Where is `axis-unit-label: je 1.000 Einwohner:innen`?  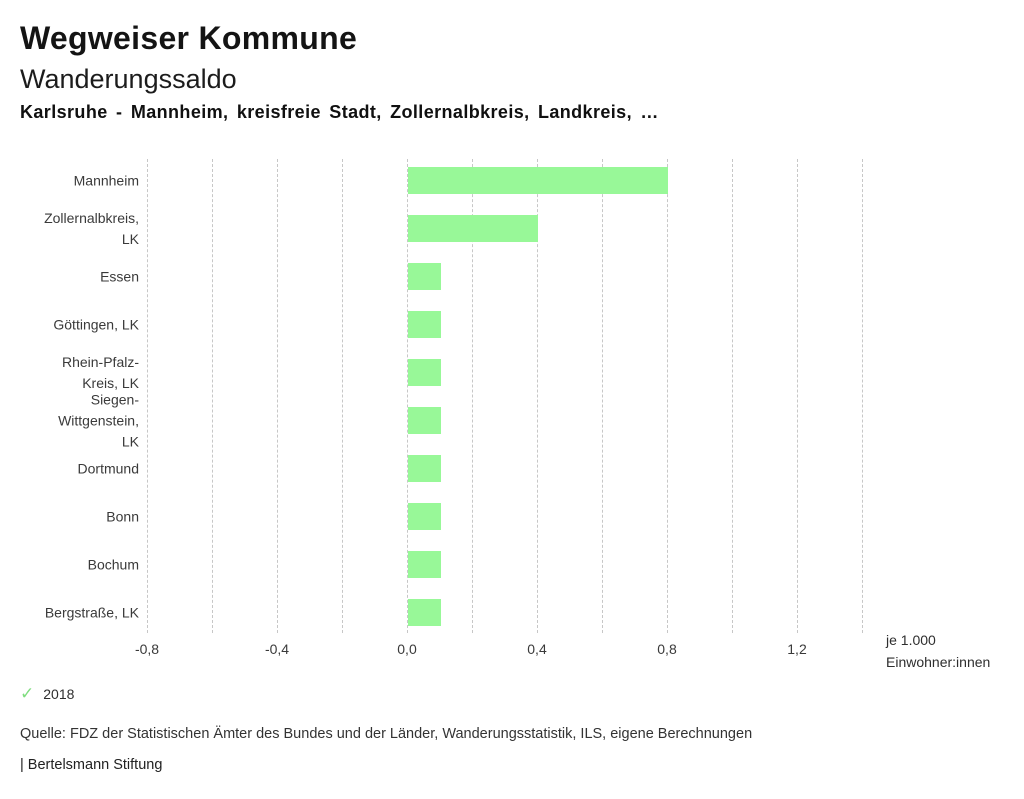 axis-unit-label: je 1.000 Einwohner:innen is located at coordinates (938, 651).